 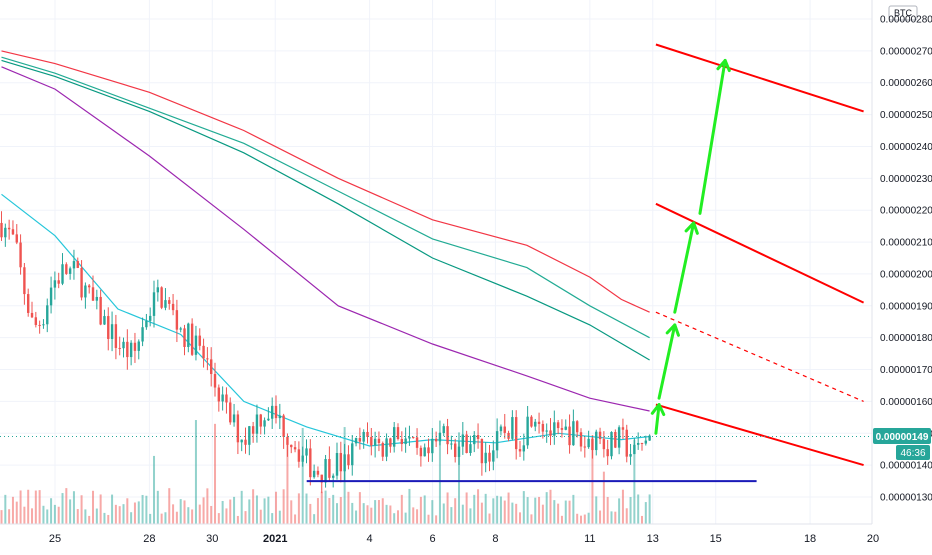 I want to click on price-tick-label: 0.00000250, so click(x=906, y=115).